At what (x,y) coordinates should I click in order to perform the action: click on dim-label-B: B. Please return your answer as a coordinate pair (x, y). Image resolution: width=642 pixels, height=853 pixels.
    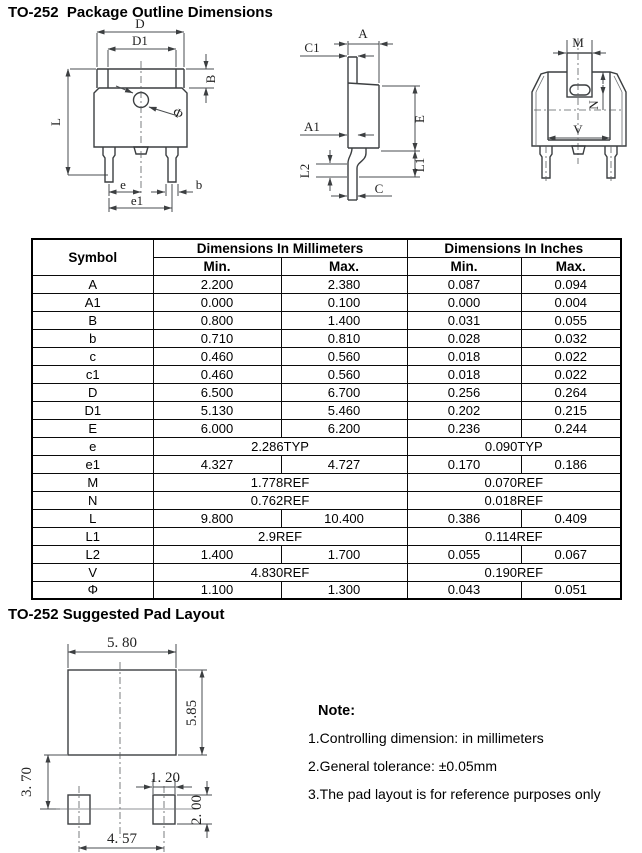
    Looking at the image, I should click on (210, 78).